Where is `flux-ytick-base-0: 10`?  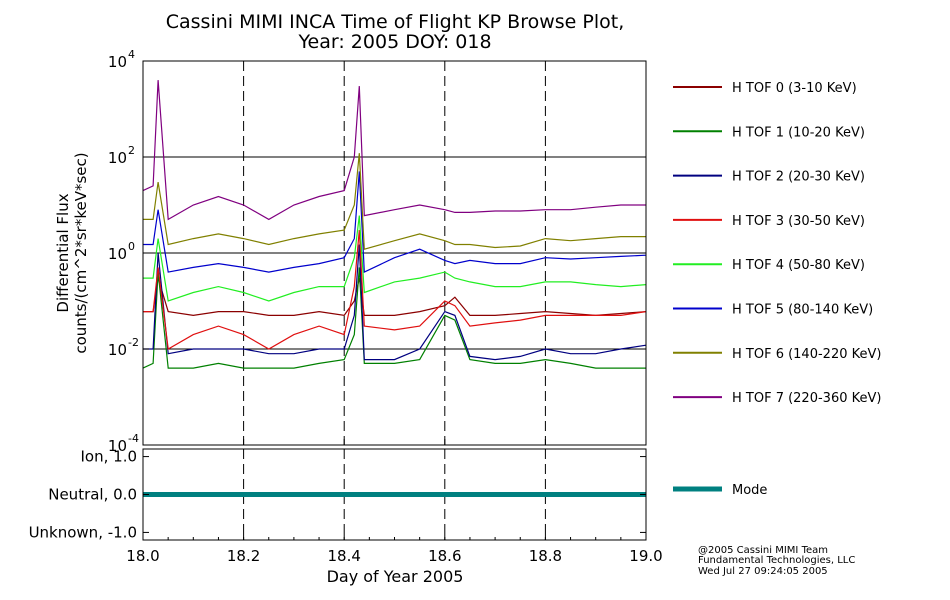 flux-ytick-base-0: 10 is located at coordinates (117, 446).